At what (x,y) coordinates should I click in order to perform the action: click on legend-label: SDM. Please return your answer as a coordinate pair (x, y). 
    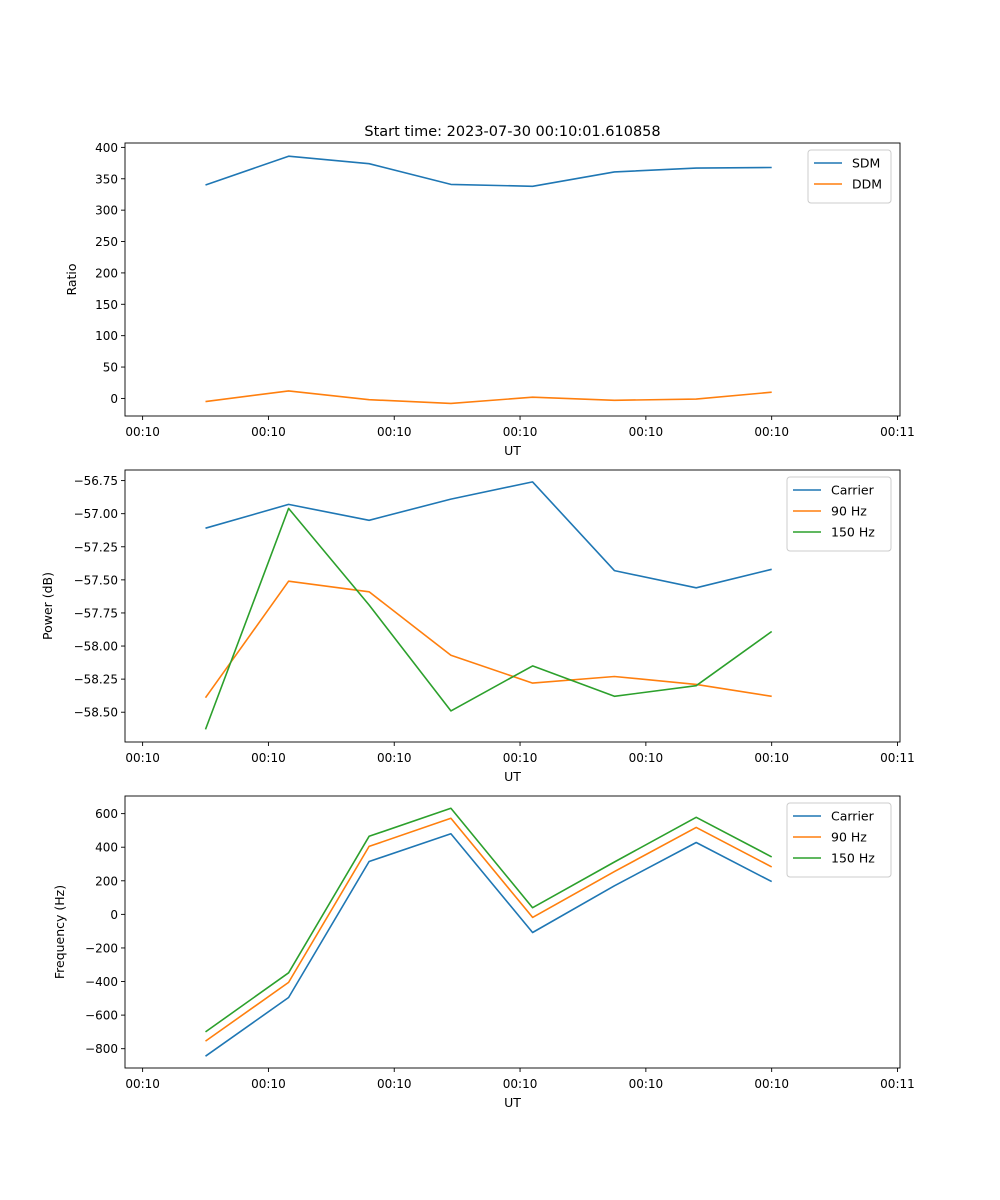
    Looking at the image, I should click on (866, 163).